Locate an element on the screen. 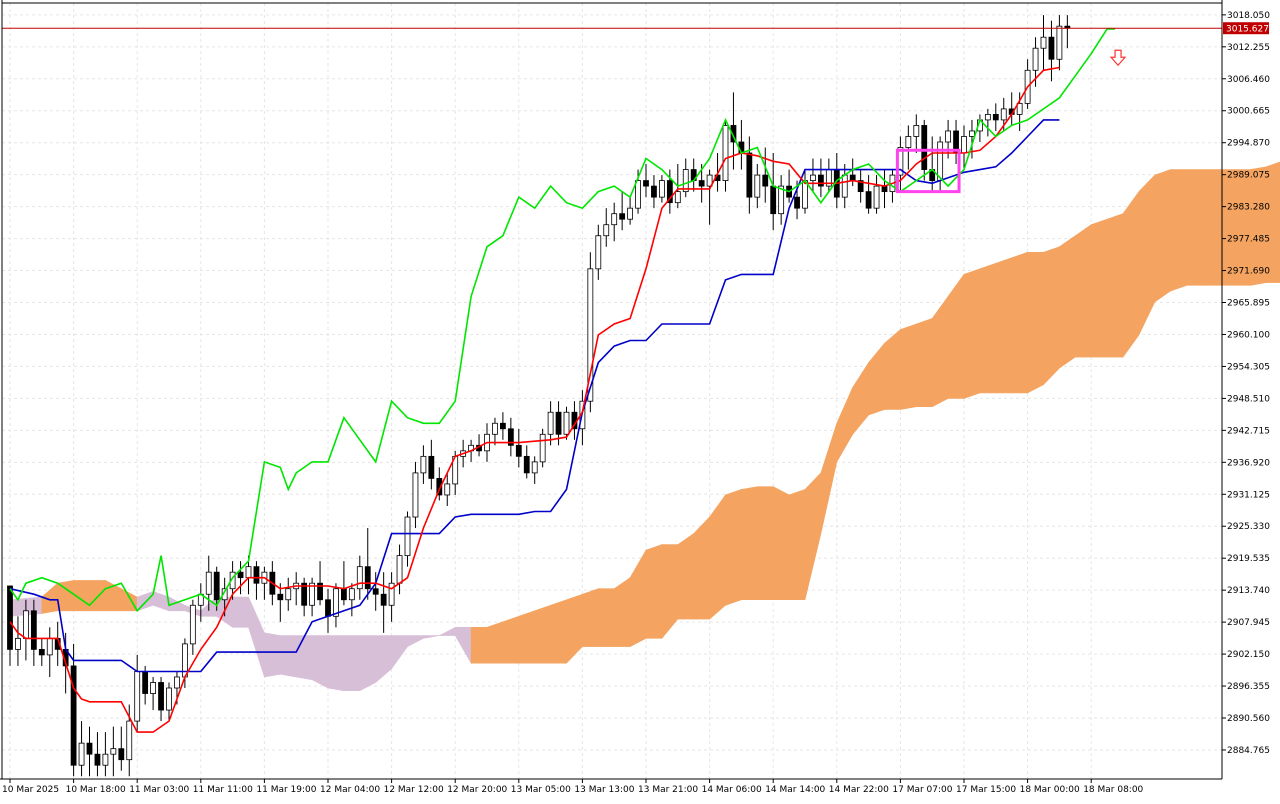 The width and height of the screenshot is (1280, 804). y-tick-label: 2942.715 is located at coordinates (1248, 431).